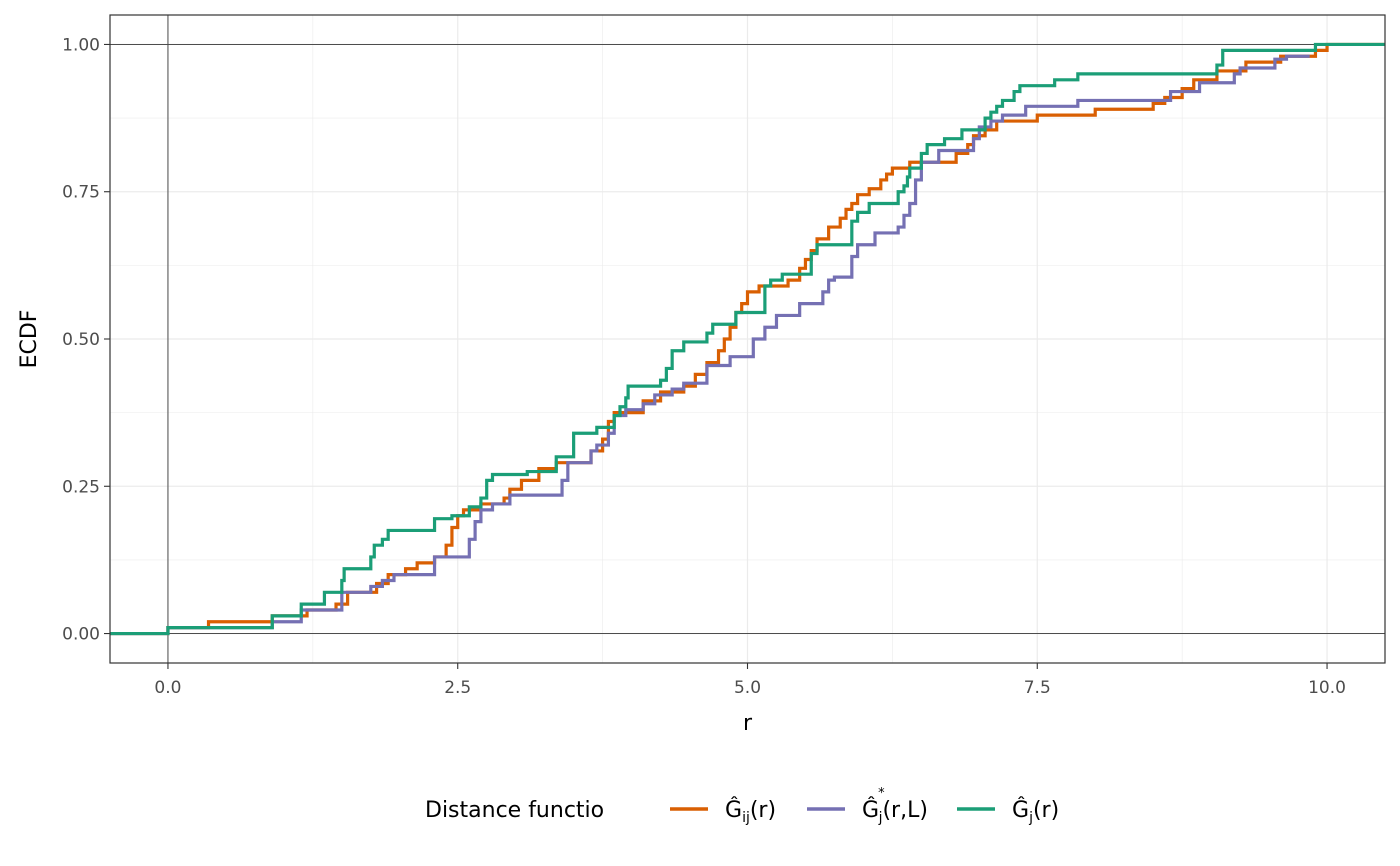 This screenshot has width=1400, height=866. Describe the element at coordinates (81, 635) in the screenshot. I see `y-tick-label: 0.00` at that location.